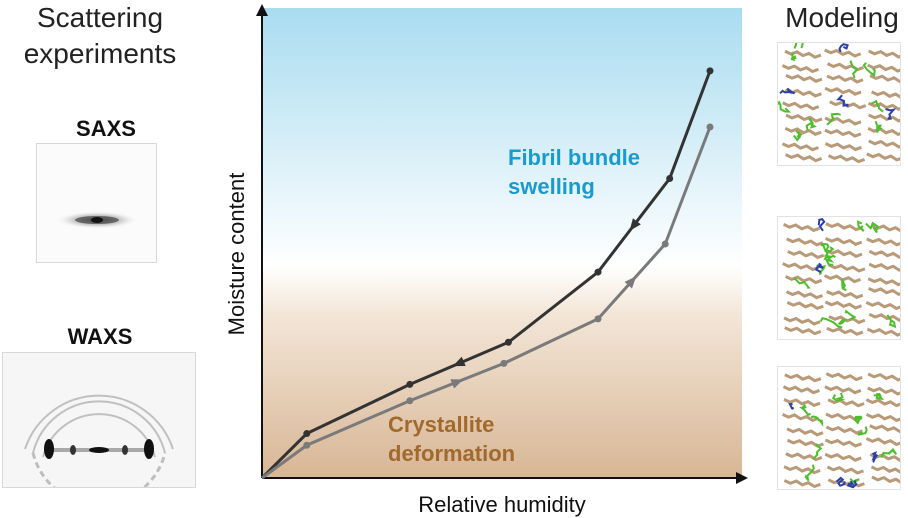  I want to click on scattering-experiments-title: Scattering experiments, so click(100, 36).